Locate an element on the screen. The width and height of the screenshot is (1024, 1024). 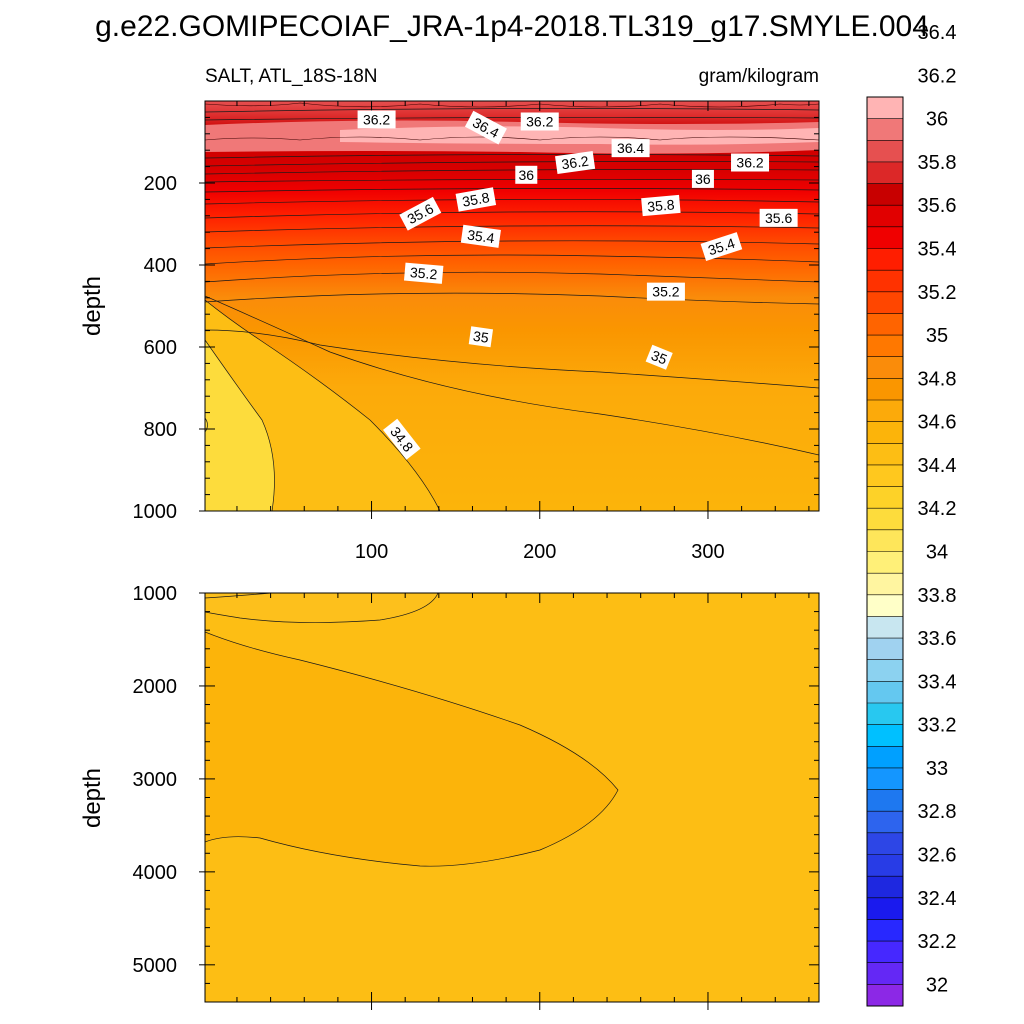
contour-label: 36.2 is located at coordinates (575, 162).